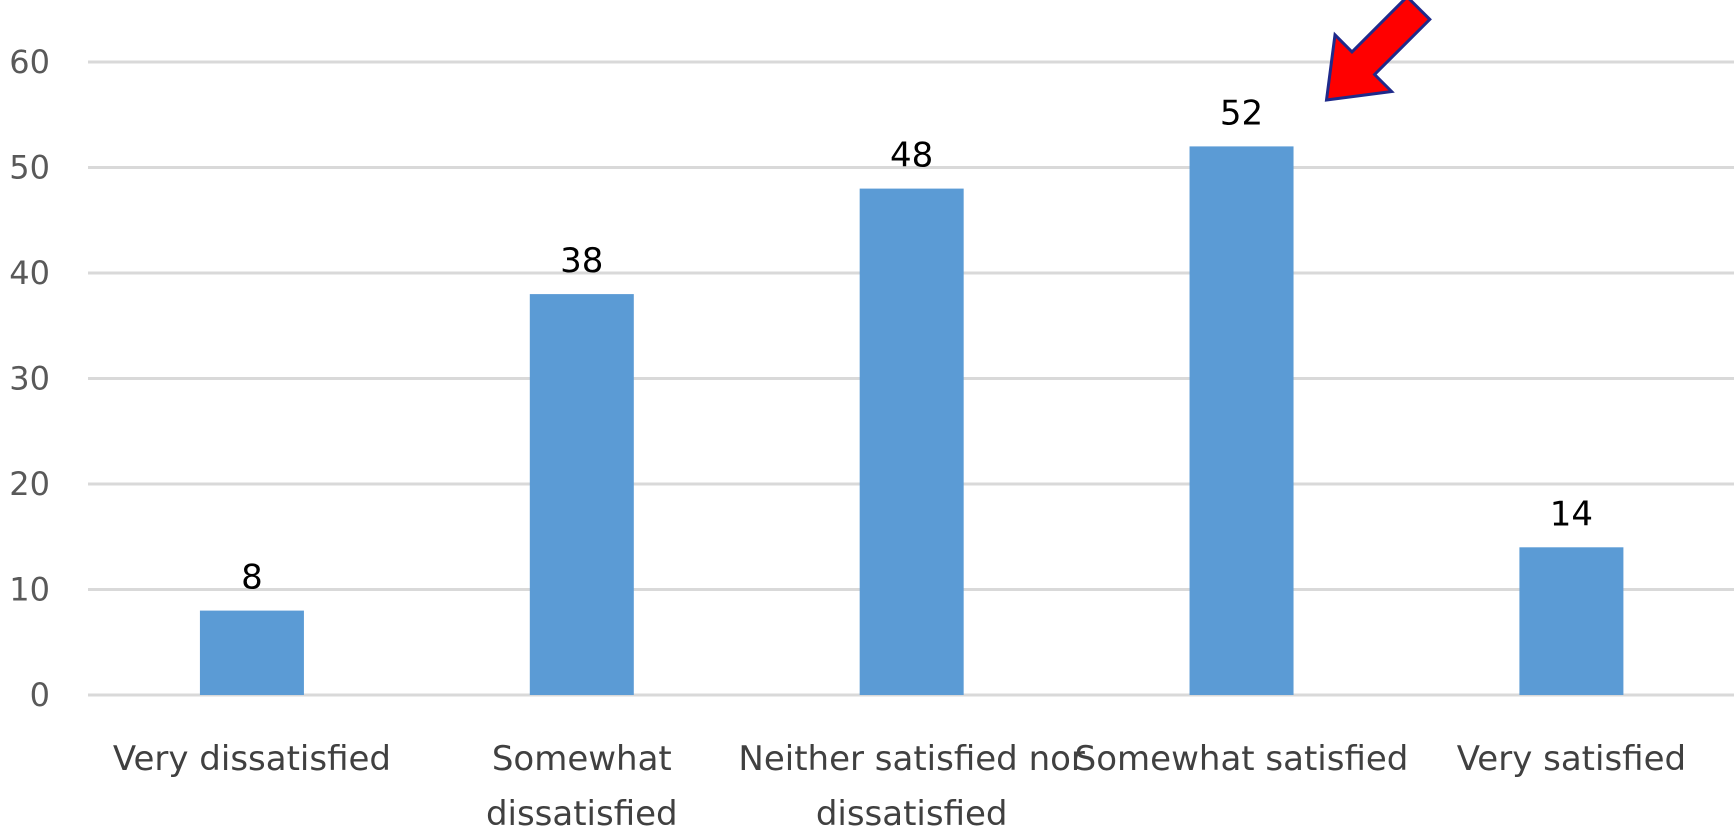 Image resolution: width=1734 pixels, height=830 pixels. Describe the element at coordinates (29, 273) in the screenshot. I see `y-tick-label: 40` at that location.